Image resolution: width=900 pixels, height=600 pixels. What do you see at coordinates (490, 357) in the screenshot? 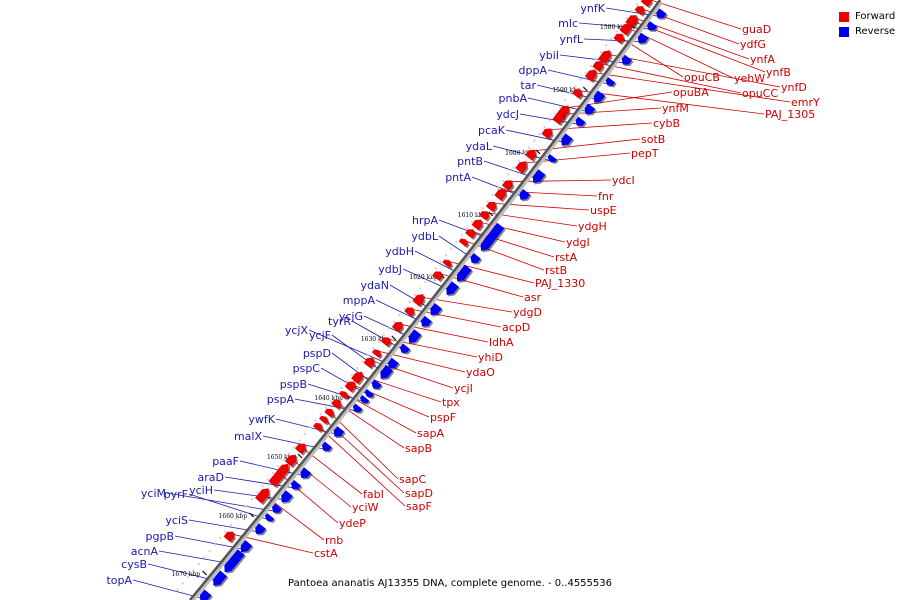
I see `gene-label-yhiD: yhiD` at bounding box center [490, 357].